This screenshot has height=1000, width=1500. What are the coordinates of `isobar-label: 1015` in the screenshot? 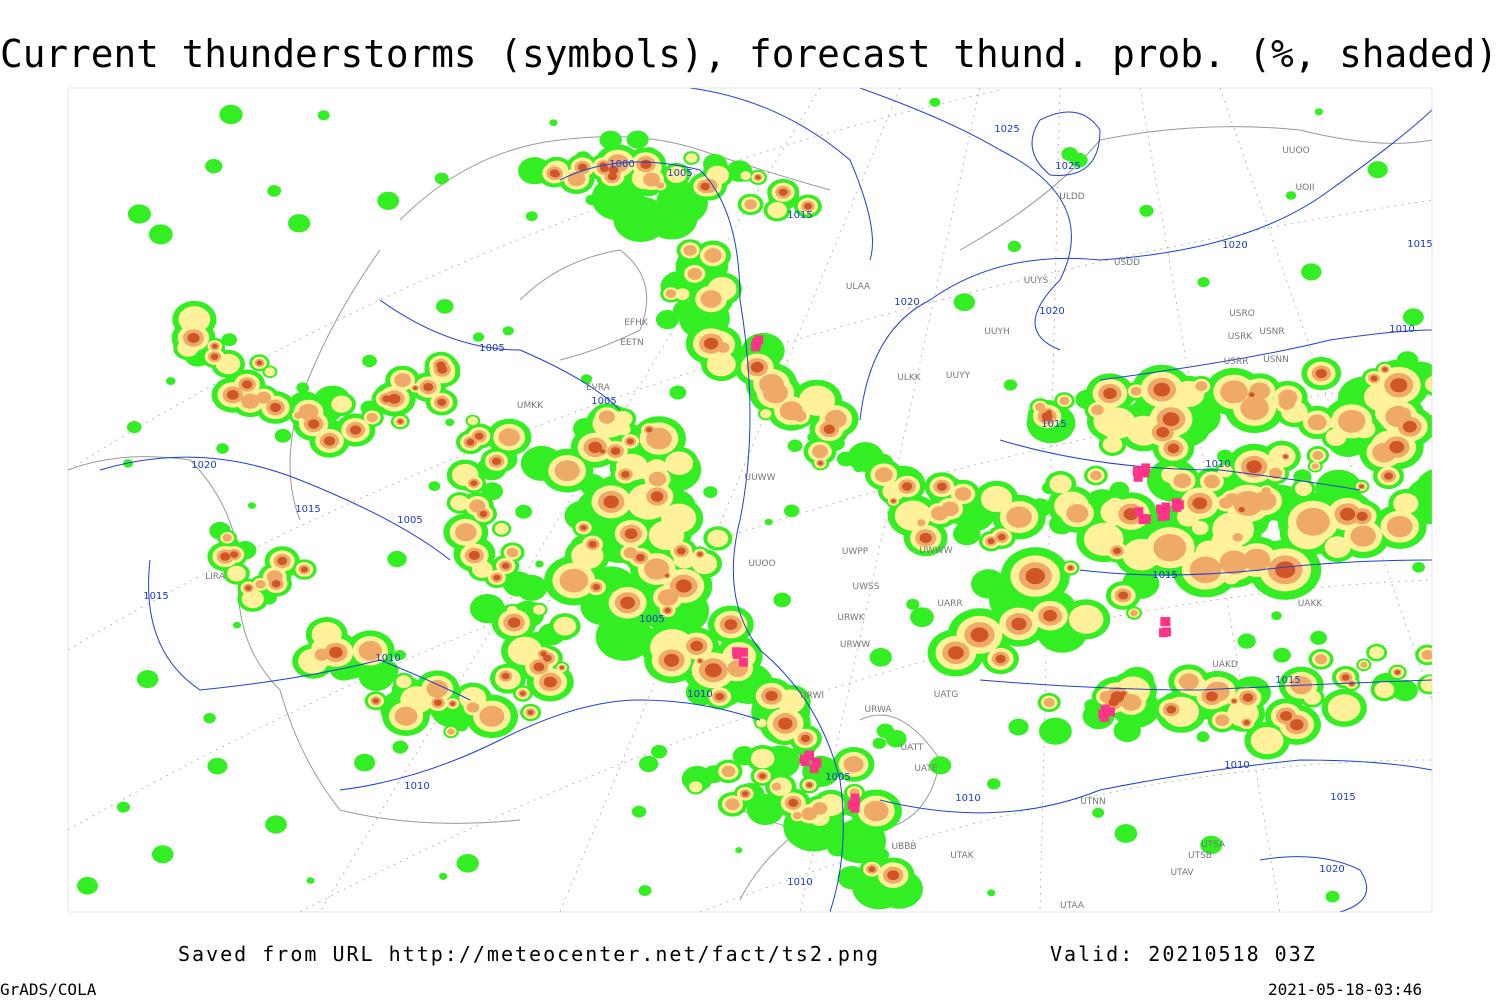 It's located at (1342, 797).